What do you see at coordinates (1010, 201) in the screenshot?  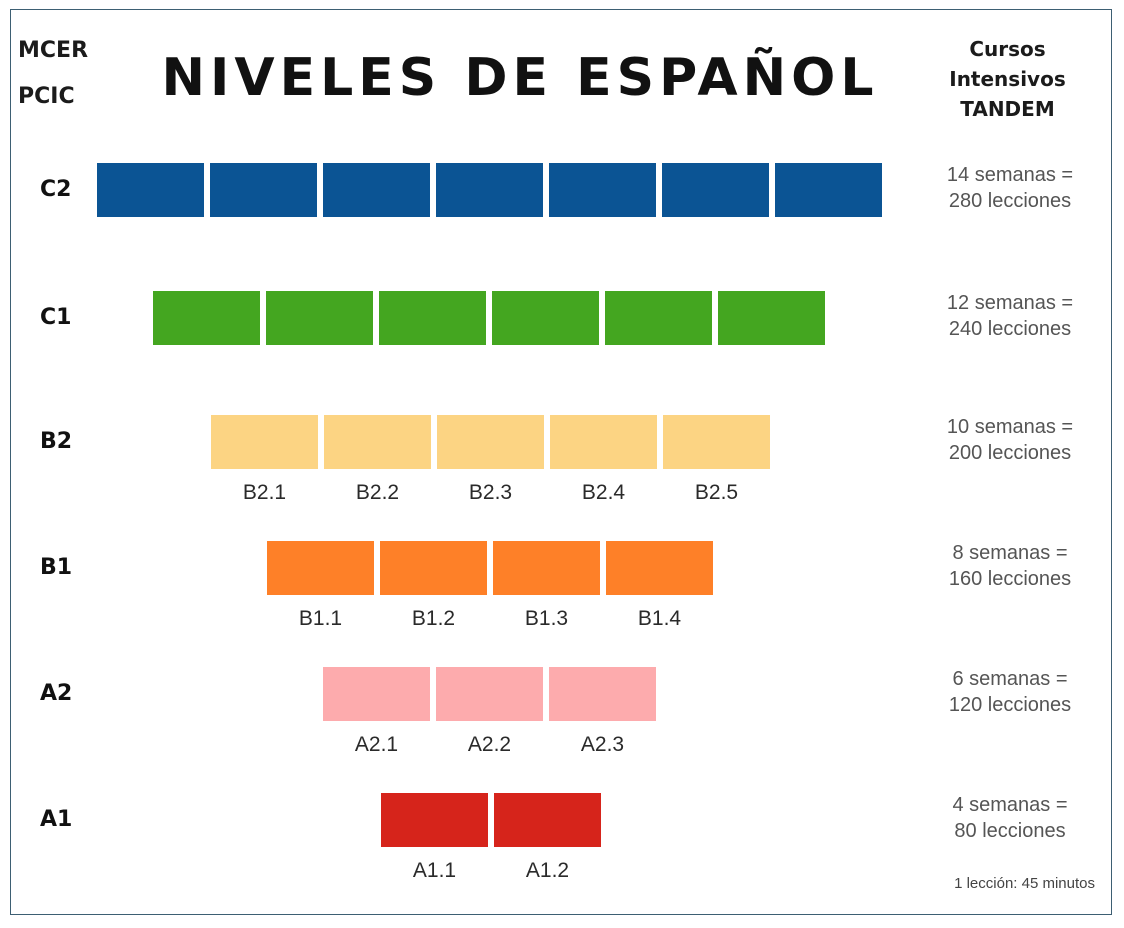 I see `duration-lessons-c2: 280 lecciones` at bounding box center [1010, 201].